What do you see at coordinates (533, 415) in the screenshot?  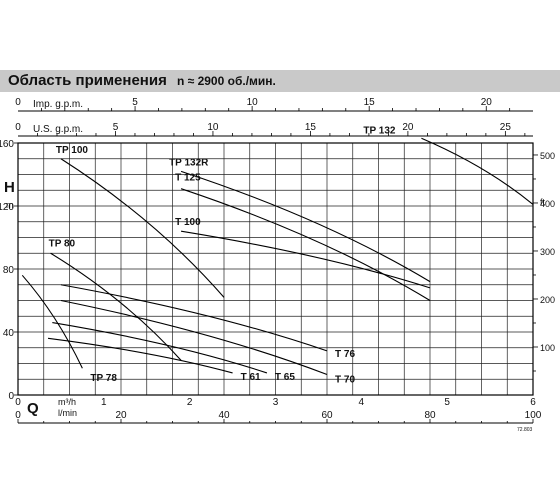 I see `x-tick-label-lmin: 100` at bounding box center [533, 415].